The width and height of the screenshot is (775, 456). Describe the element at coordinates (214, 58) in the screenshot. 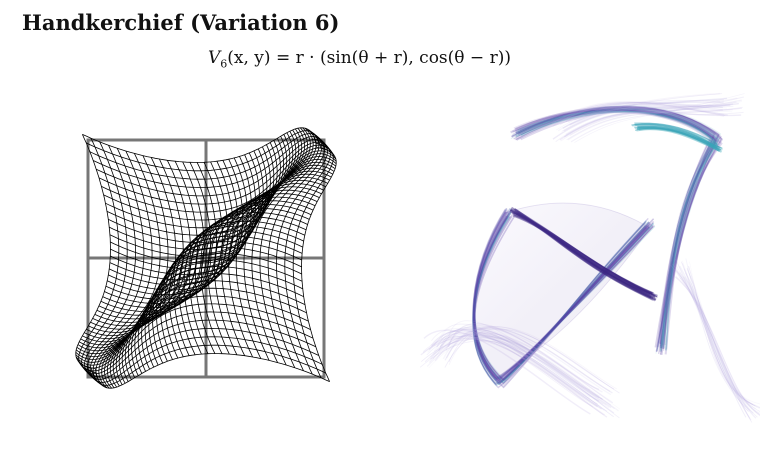

I see `formula-function-name: V` at that location.